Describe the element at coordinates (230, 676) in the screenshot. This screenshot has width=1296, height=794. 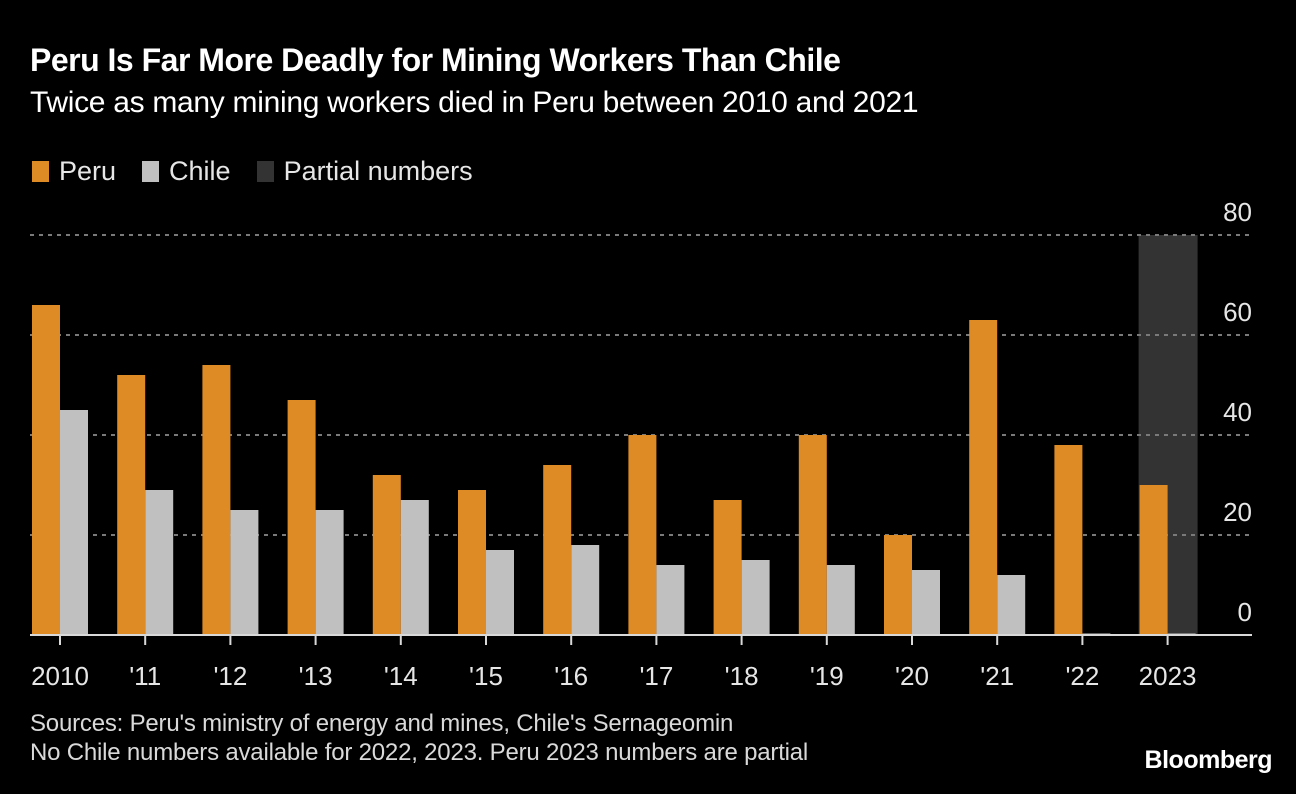
I see `x-tick-label: '12` at that location.